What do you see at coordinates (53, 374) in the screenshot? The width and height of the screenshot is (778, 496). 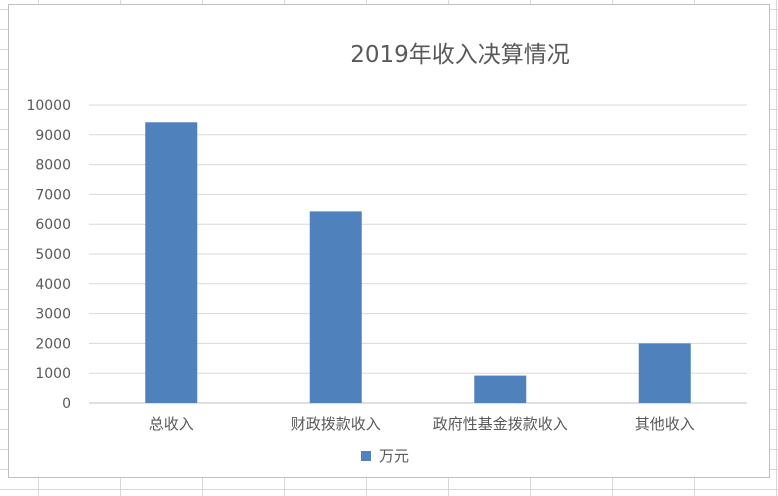 I see `y-tick-label: 1000` at bounding box center [53, 374].